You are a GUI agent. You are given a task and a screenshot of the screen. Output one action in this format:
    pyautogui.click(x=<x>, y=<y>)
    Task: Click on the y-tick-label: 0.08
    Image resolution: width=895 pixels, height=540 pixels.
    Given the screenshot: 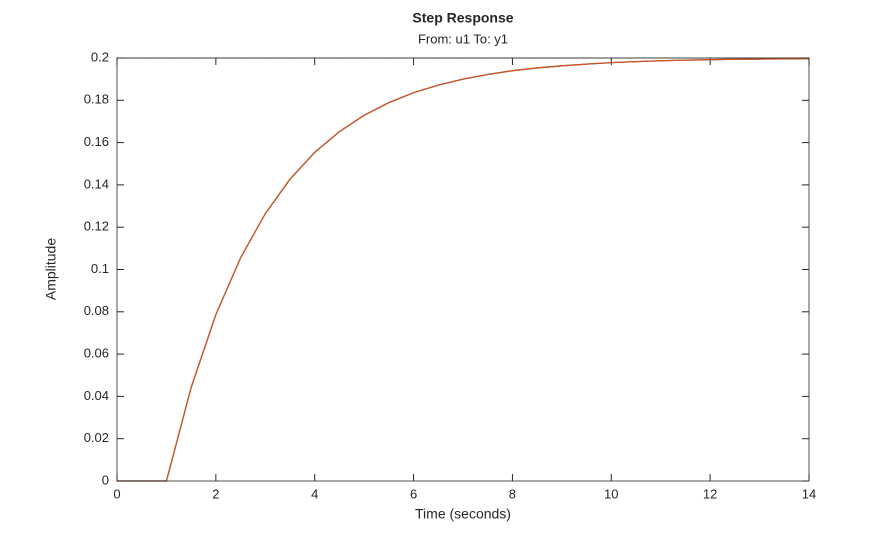 What is the action you would take?
    pyautogui.click(x=96, y=310)
    